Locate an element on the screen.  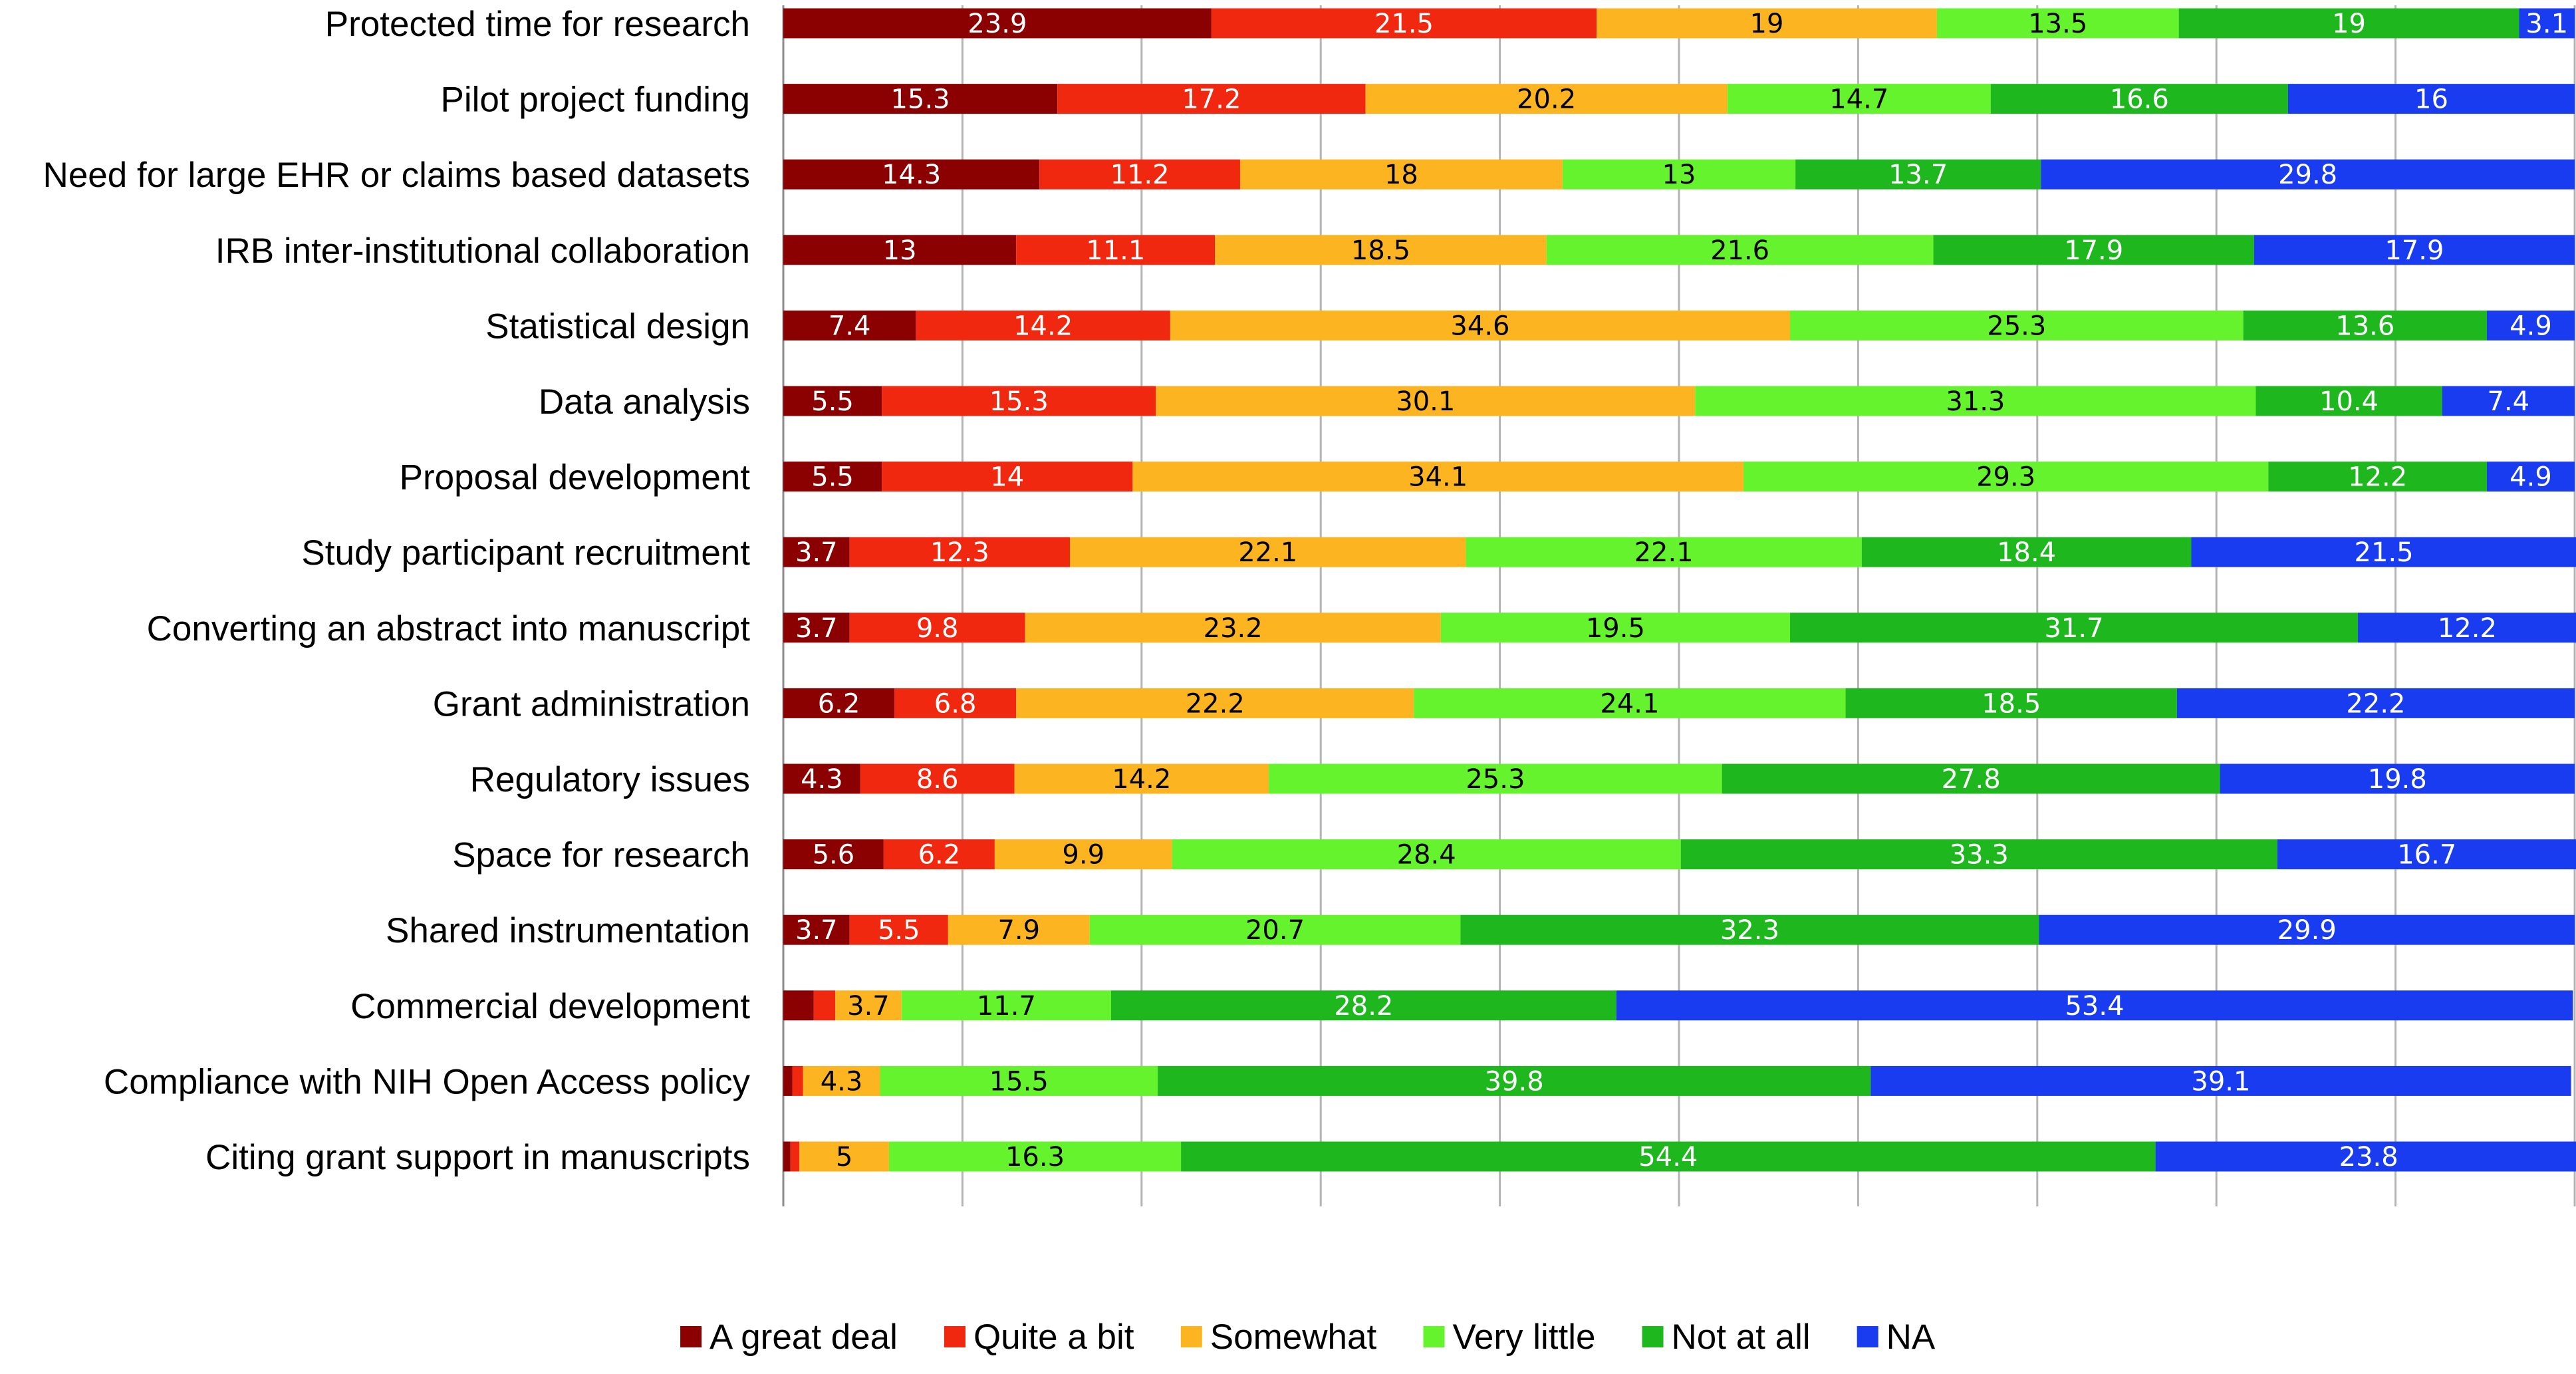
category-label: Statistical design is located at coordinates (617, 326).